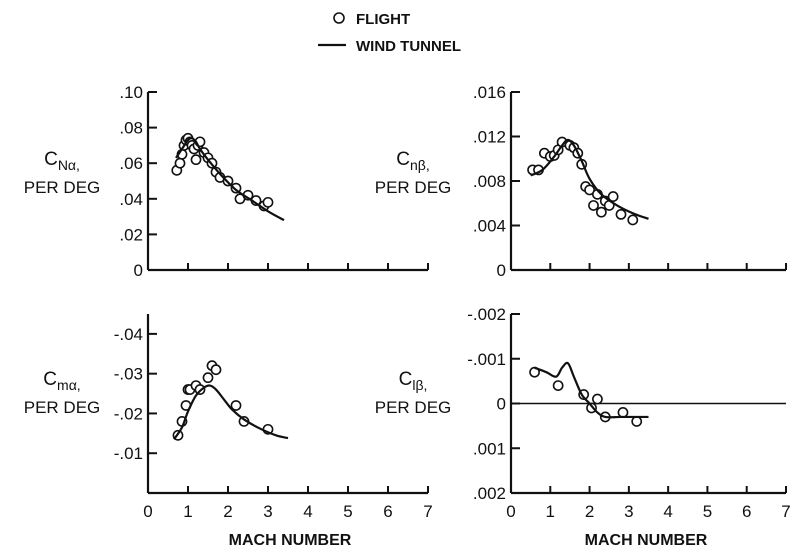 This screenshot has width=795, height=553. What do you see at coordinates (131, 199) in the screenshot?
I see `y-tick-label: .04` at bounding box center [131, 199].